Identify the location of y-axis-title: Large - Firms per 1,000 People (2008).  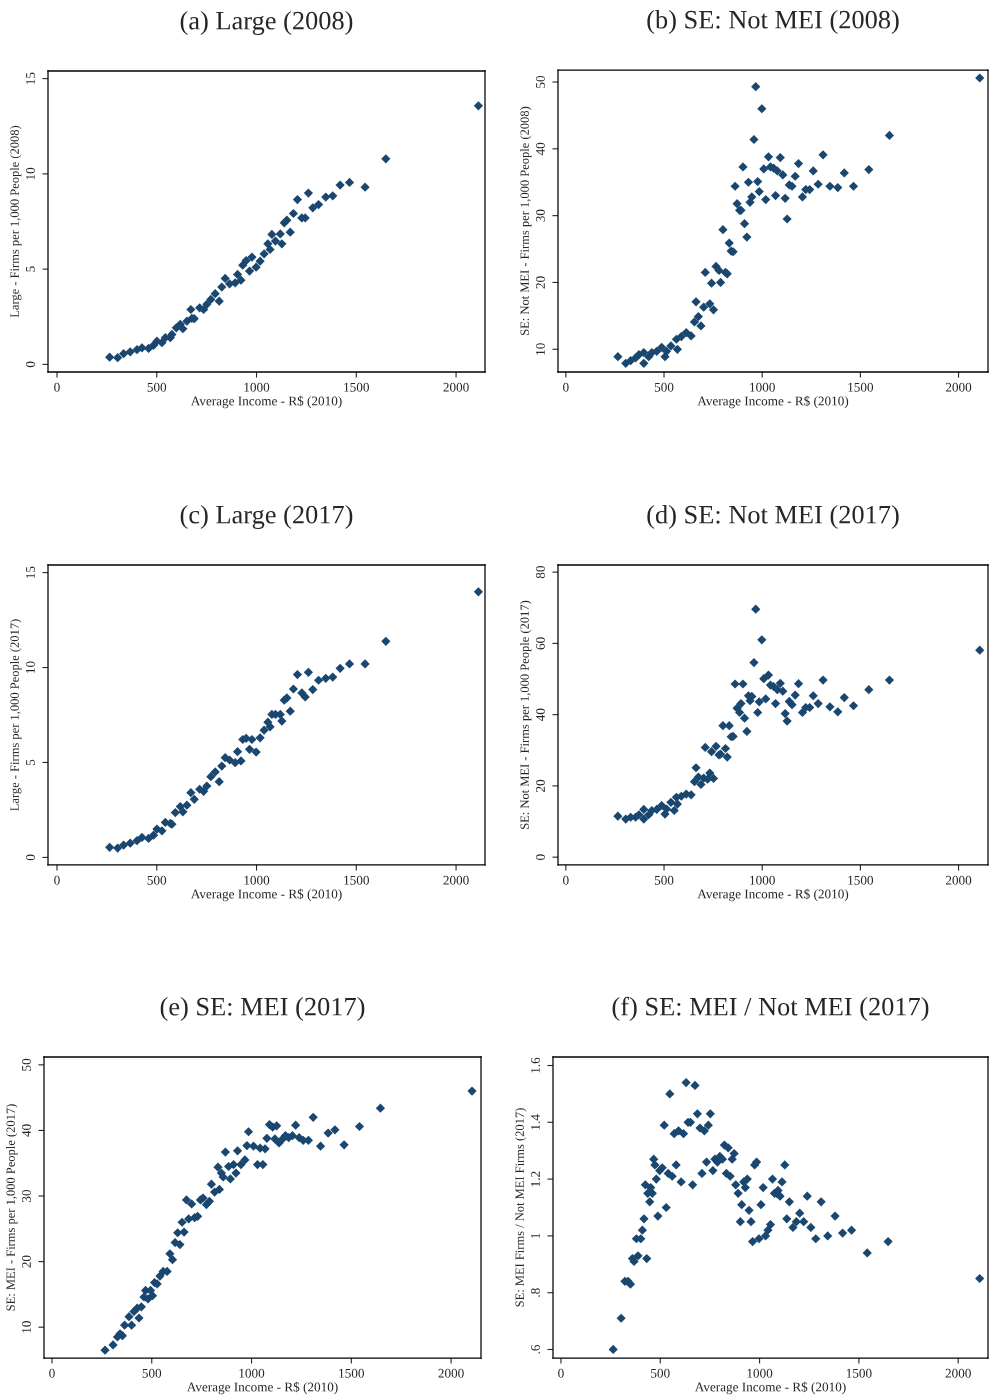
(16, 221).